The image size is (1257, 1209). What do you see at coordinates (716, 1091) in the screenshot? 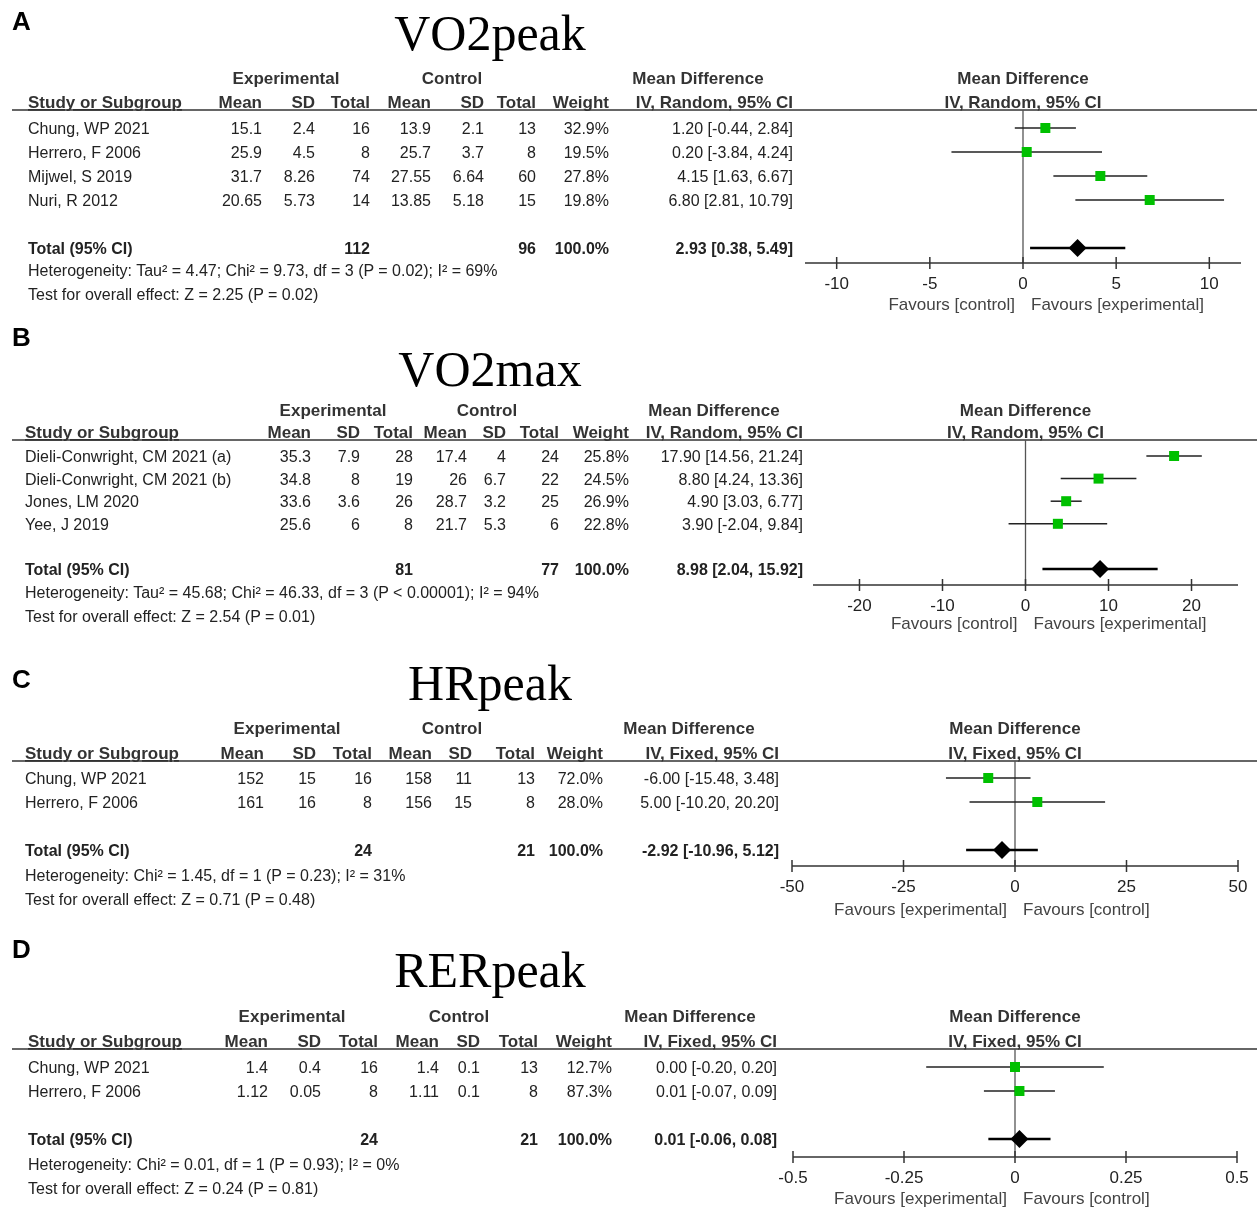
I see `text: 0.01 [-0.07, 0.09]` at bounding box center [716, 1091].